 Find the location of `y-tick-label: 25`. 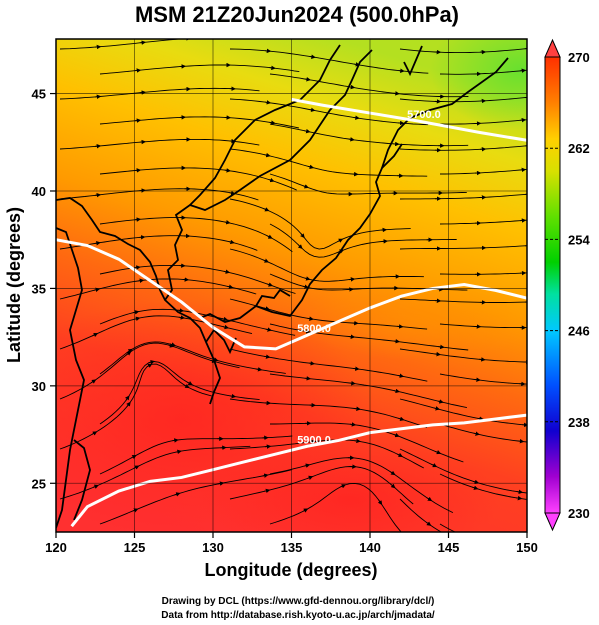

y-tick-label: 25 is located at coordinates (39, 483).